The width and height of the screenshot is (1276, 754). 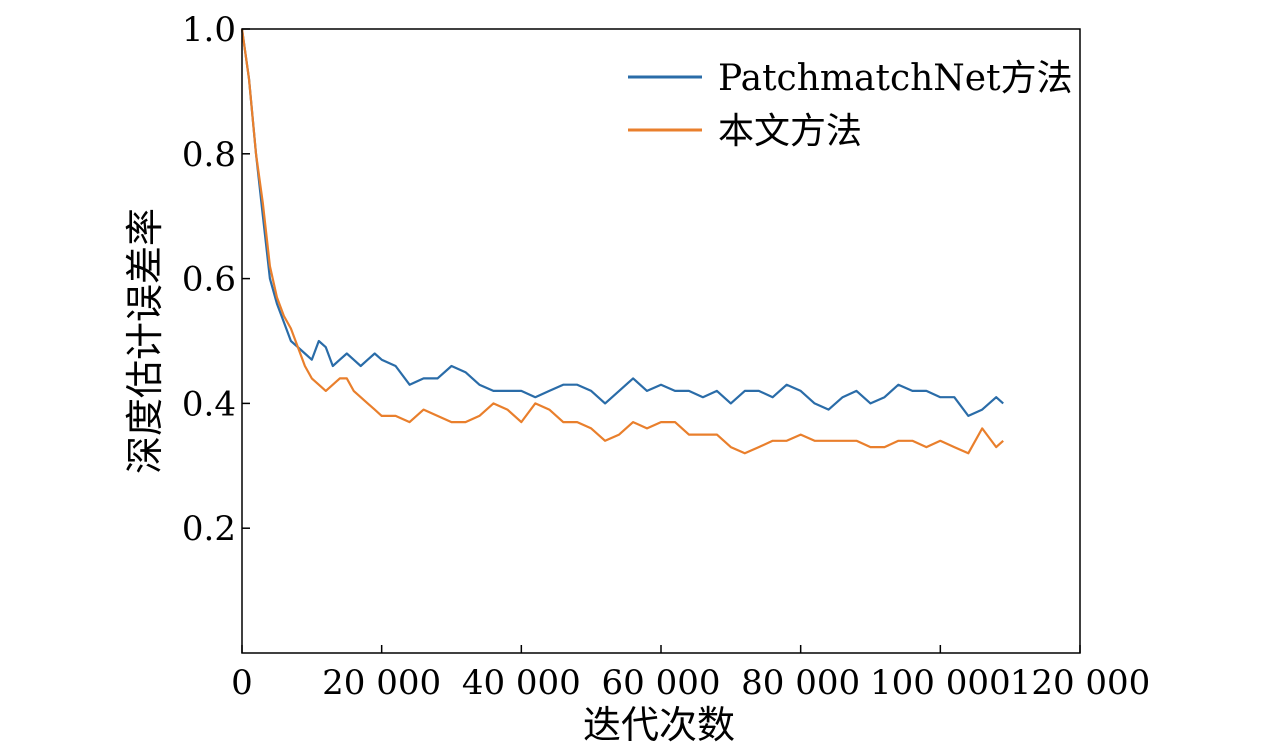 What do you see at coordinates (661, 683) in the screenshot?
I see `x-tick-label-3: 60 000` at bounding box center [661, 683].